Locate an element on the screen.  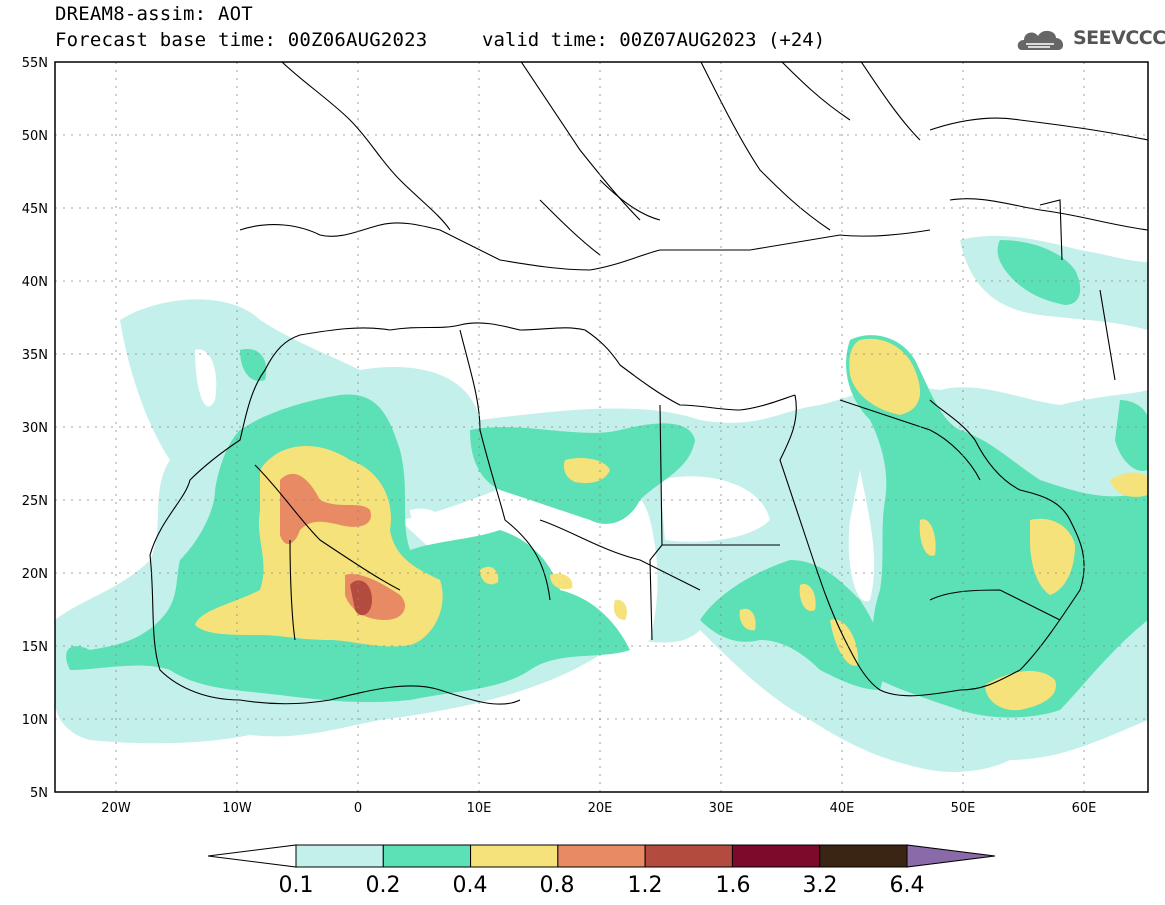
colorbar-swatches is located at coordinates (601, 856).